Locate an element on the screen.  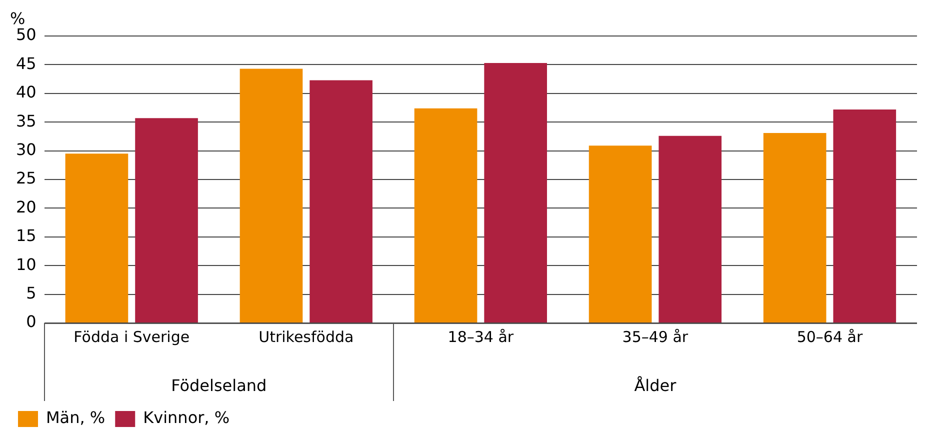
x-tick-label: 50–64 år is located at coordinates (830, 337).